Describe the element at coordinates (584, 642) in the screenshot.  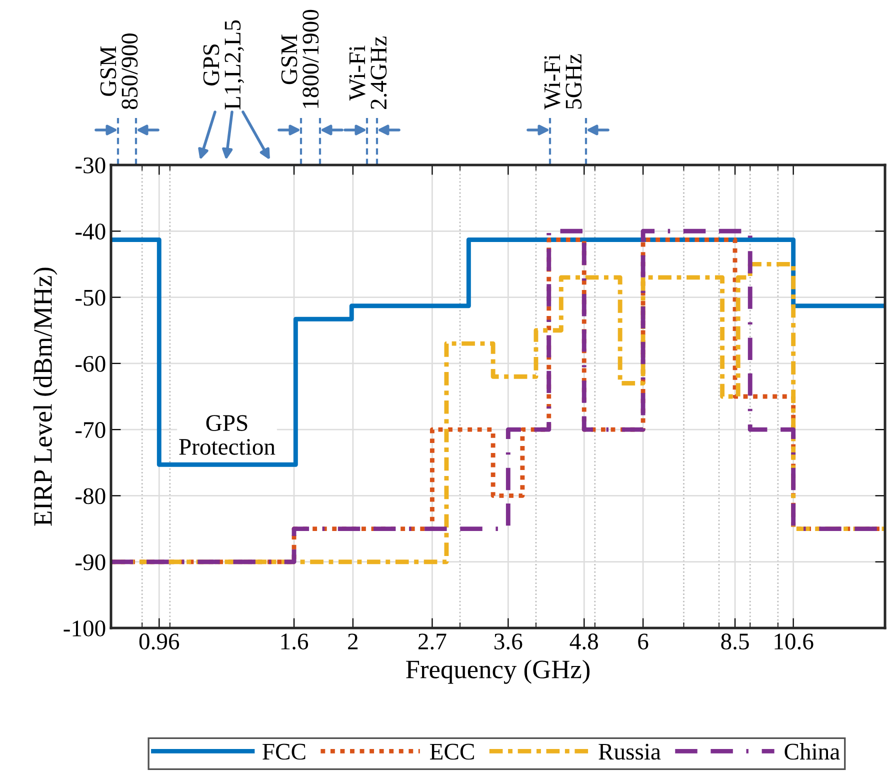
I see `x-tick-label: 4.8` at that location.